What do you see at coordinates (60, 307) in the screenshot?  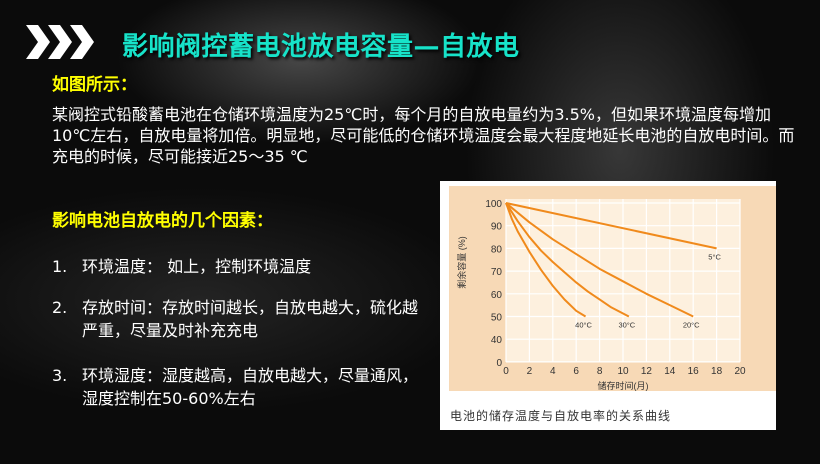 I see `list-number: 2.` at bounding box center [60, 307].